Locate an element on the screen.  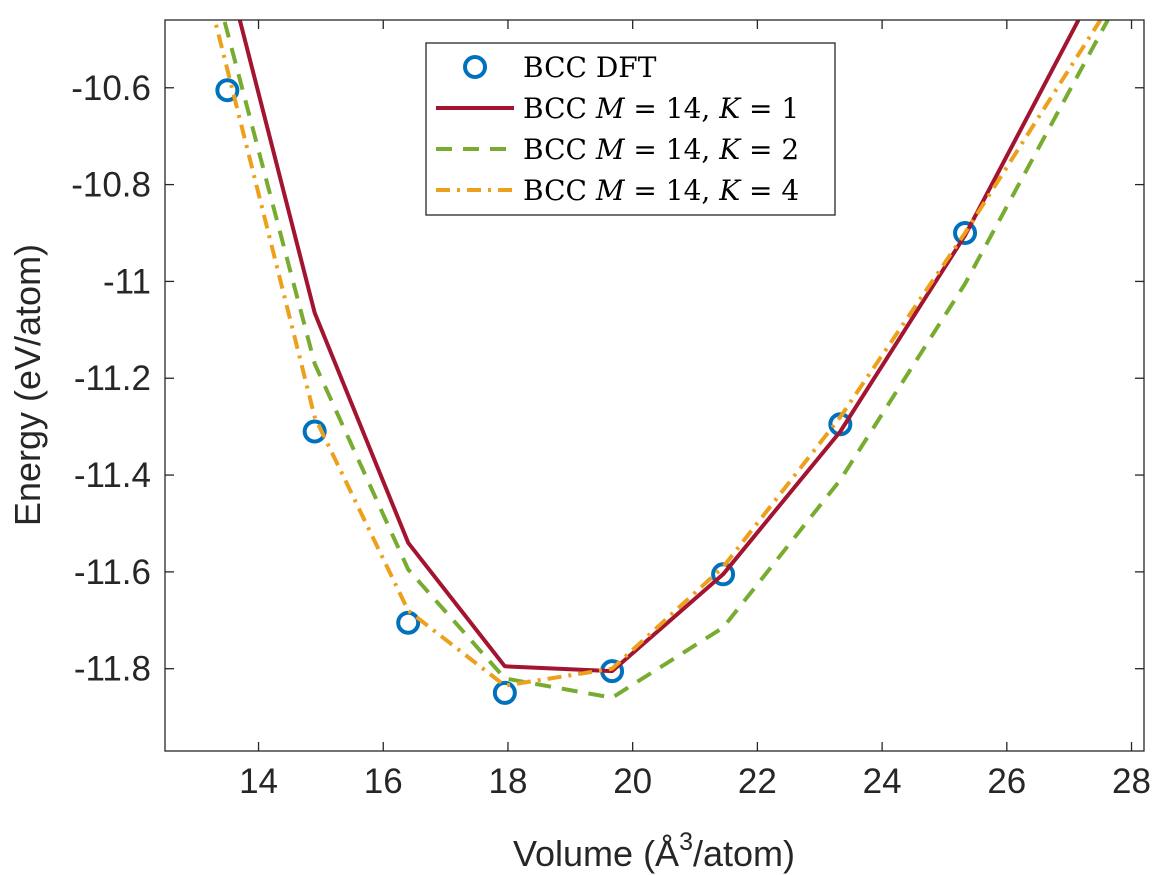
x-tick-label: 20 is located at coordinates (632, 781).